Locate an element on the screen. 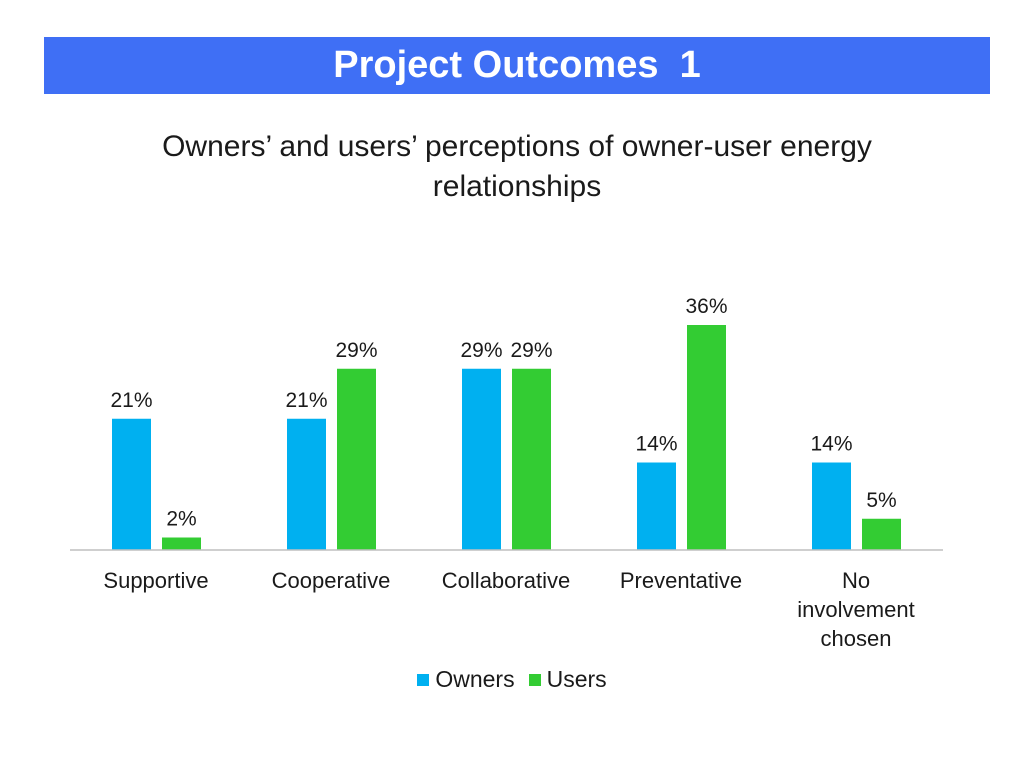 The image size is (1024, 768). data-label-users-0: 2% is located at coordinates (181, 519).